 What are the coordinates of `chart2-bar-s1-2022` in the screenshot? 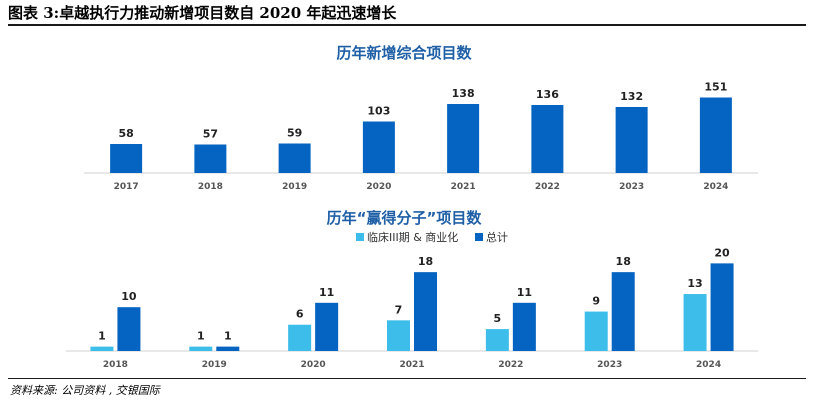 It's located at (497, 340).